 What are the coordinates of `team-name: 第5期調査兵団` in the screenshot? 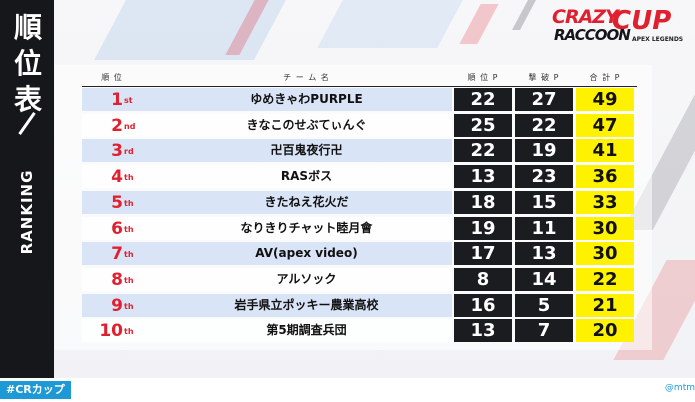 It's located at (306, 330).